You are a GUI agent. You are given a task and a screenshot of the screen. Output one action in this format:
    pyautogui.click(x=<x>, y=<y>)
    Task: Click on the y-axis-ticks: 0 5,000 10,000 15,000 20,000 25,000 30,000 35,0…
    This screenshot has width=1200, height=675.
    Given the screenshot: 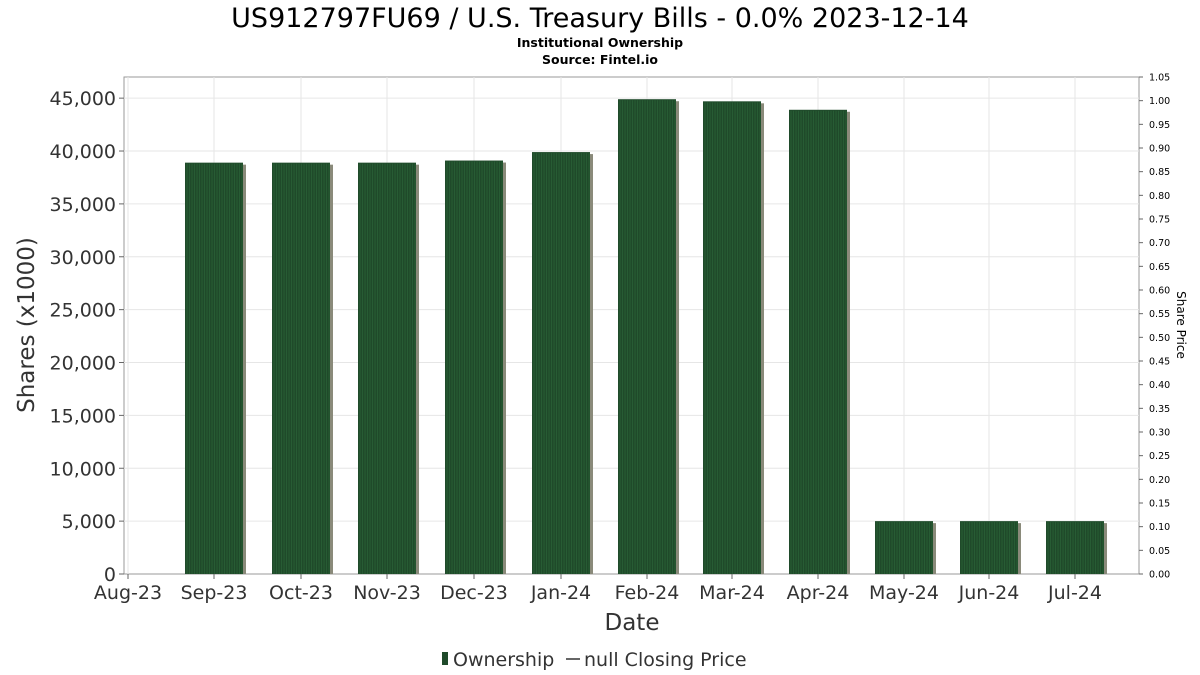 What is the action you would take?
    pyautogui.click(x=87, y=337)
    